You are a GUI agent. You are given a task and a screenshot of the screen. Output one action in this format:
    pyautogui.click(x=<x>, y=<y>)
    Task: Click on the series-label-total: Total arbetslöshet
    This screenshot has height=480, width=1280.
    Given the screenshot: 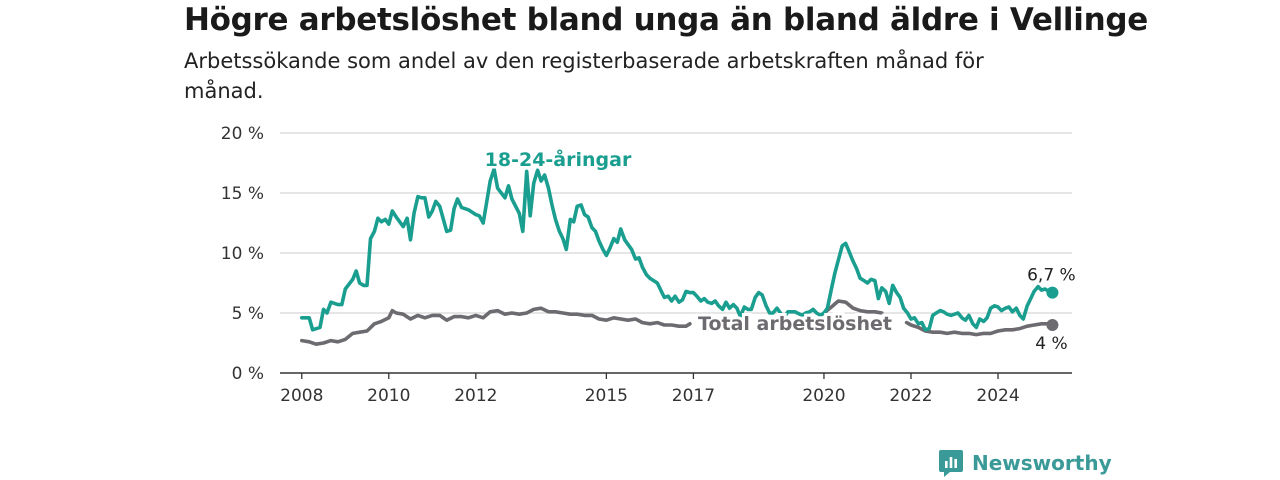 What is the action you would take?
    pyautogui.click(x=795, y=324)
    